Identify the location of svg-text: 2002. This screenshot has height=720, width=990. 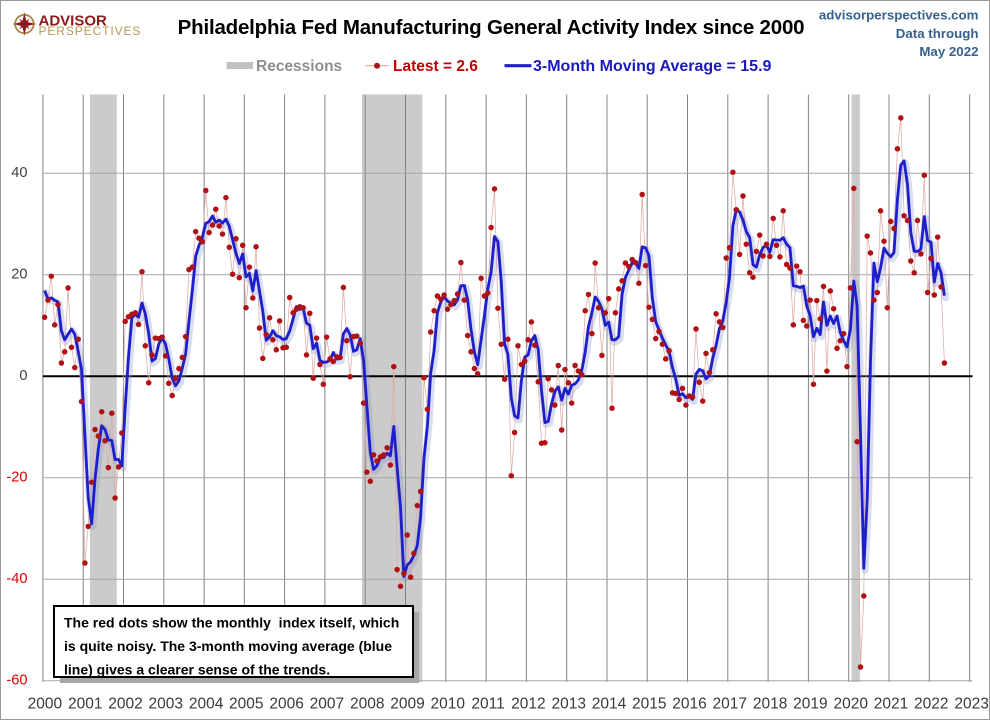
(125, 704).